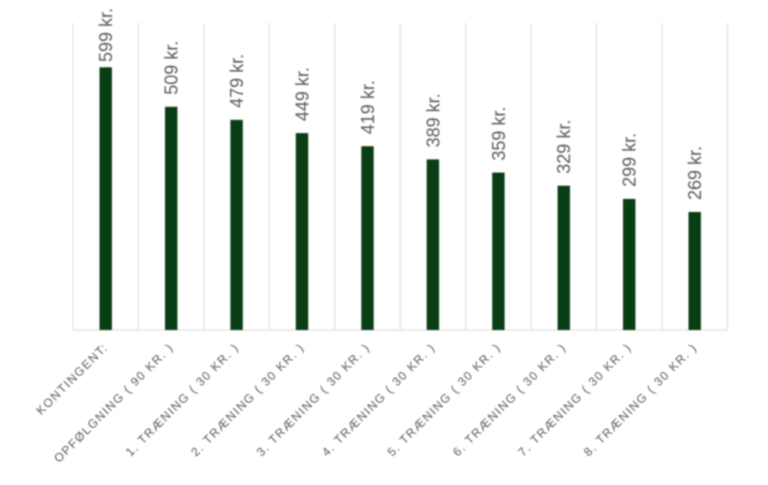  What do you see at coordinates (172, 68) in the screenshot?
I see `svg-text: 509 kr.` at bounding box center [172, 68].